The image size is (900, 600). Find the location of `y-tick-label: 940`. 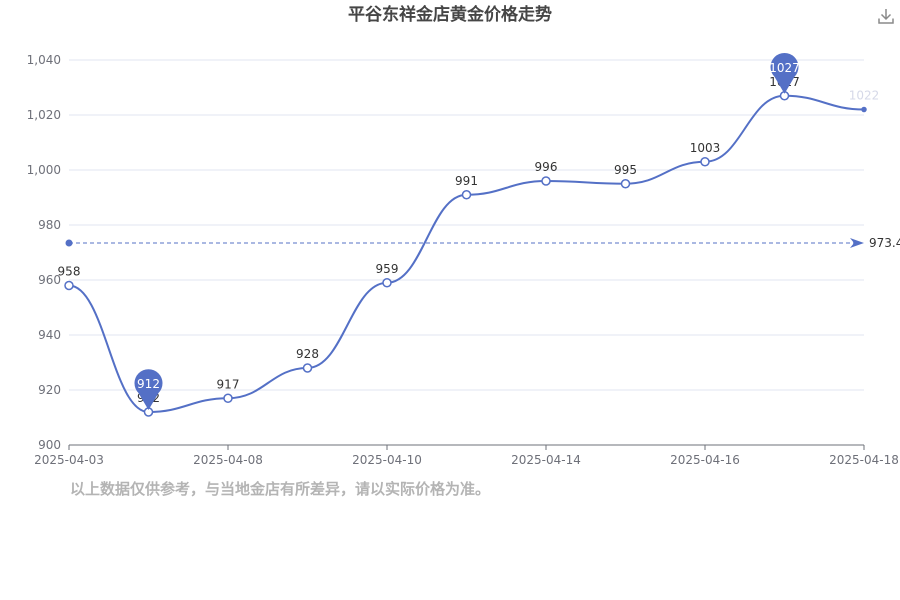

y-tick-label: 940 is located at coordinates (49, 335).